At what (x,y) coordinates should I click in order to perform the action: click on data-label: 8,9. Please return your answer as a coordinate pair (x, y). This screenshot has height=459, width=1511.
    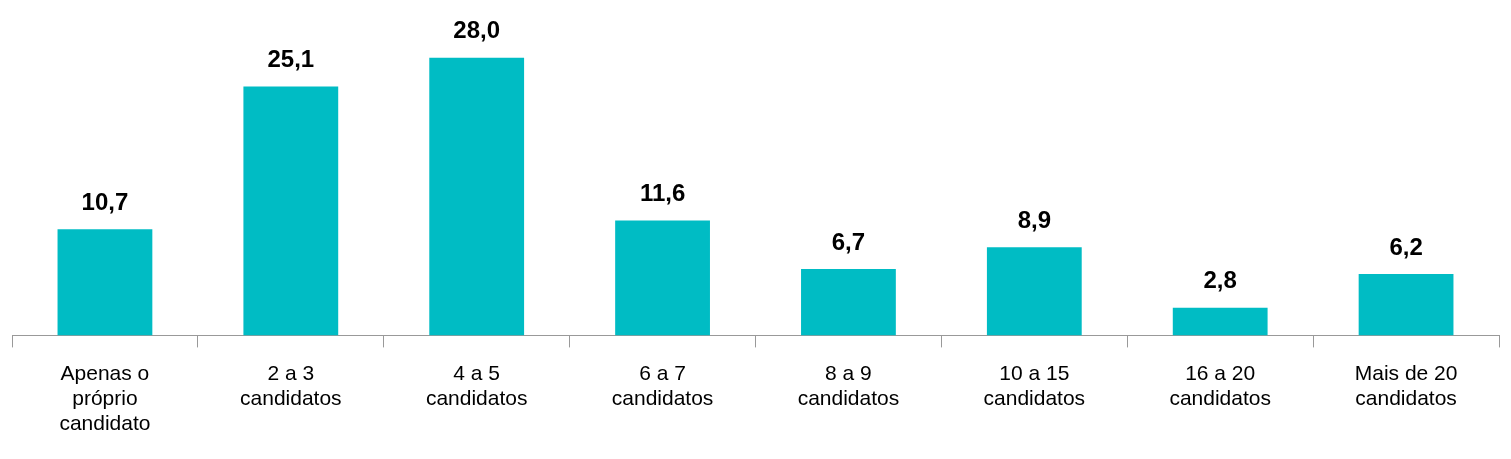
    Looking at the image, I should click on (1034, 219).